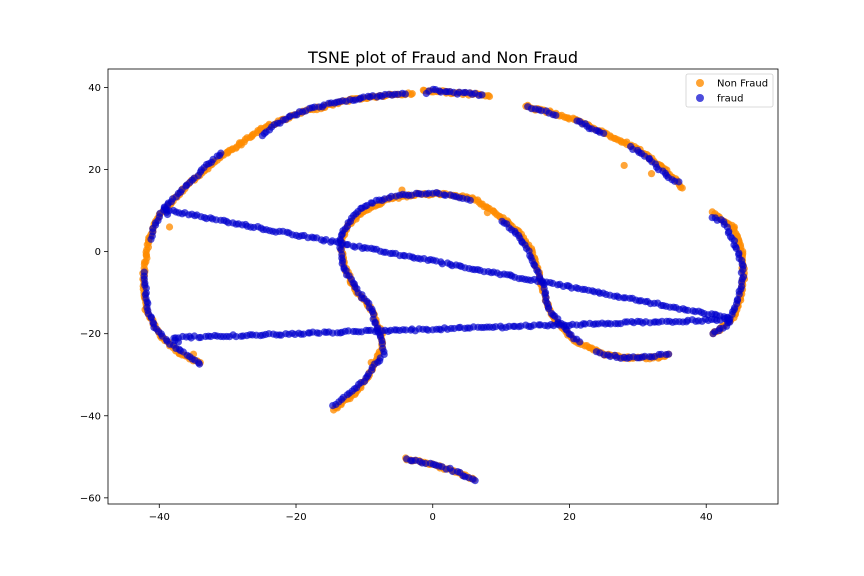  I want to click on y-tick-label: −40, so click(90, 416).